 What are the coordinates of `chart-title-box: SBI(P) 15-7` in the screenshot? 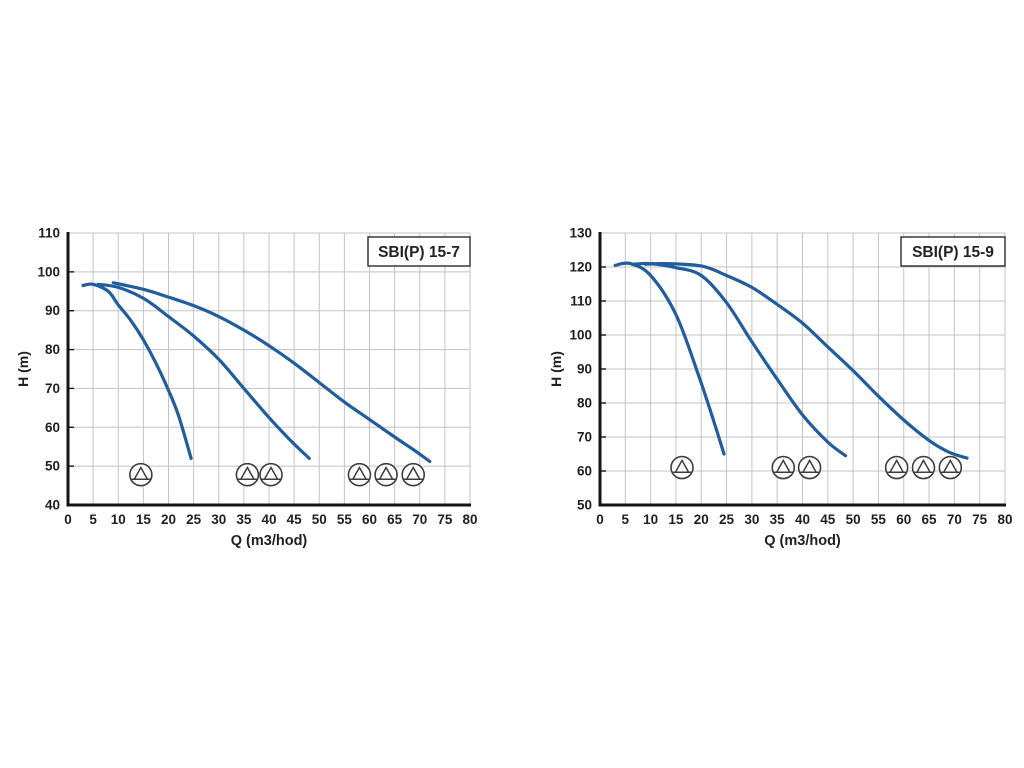 It's located at (419, 251).